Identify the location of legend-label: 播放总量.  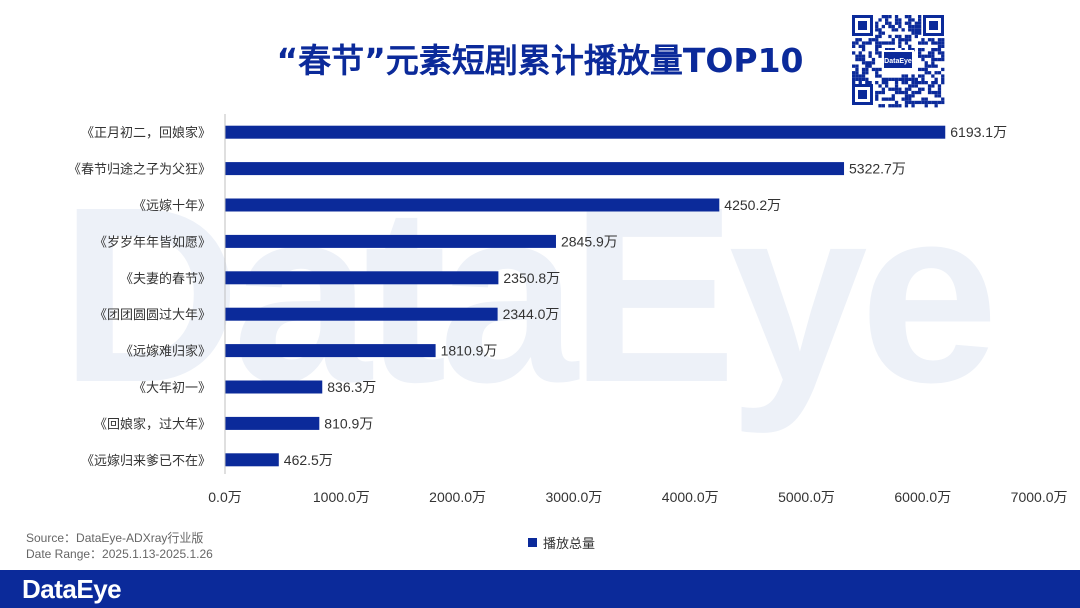
(569, 544).